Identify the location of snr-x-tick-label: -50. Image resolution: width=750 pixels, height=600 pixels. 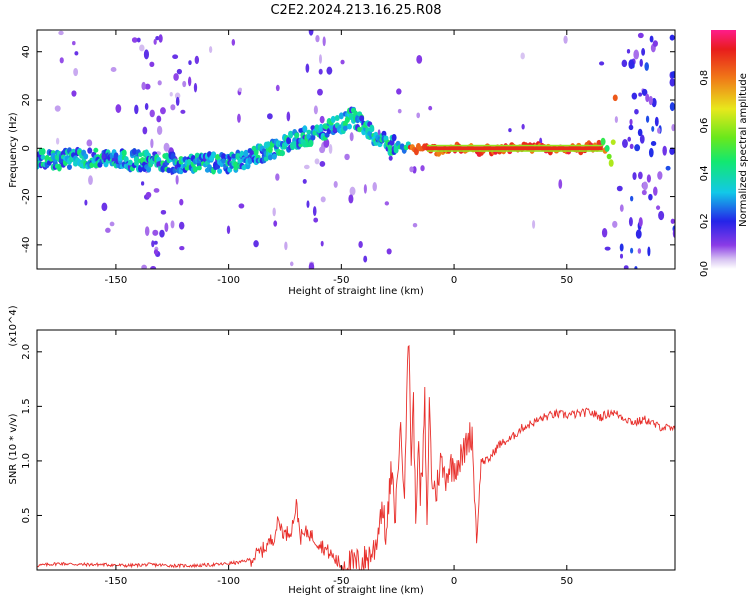
(341, 581).